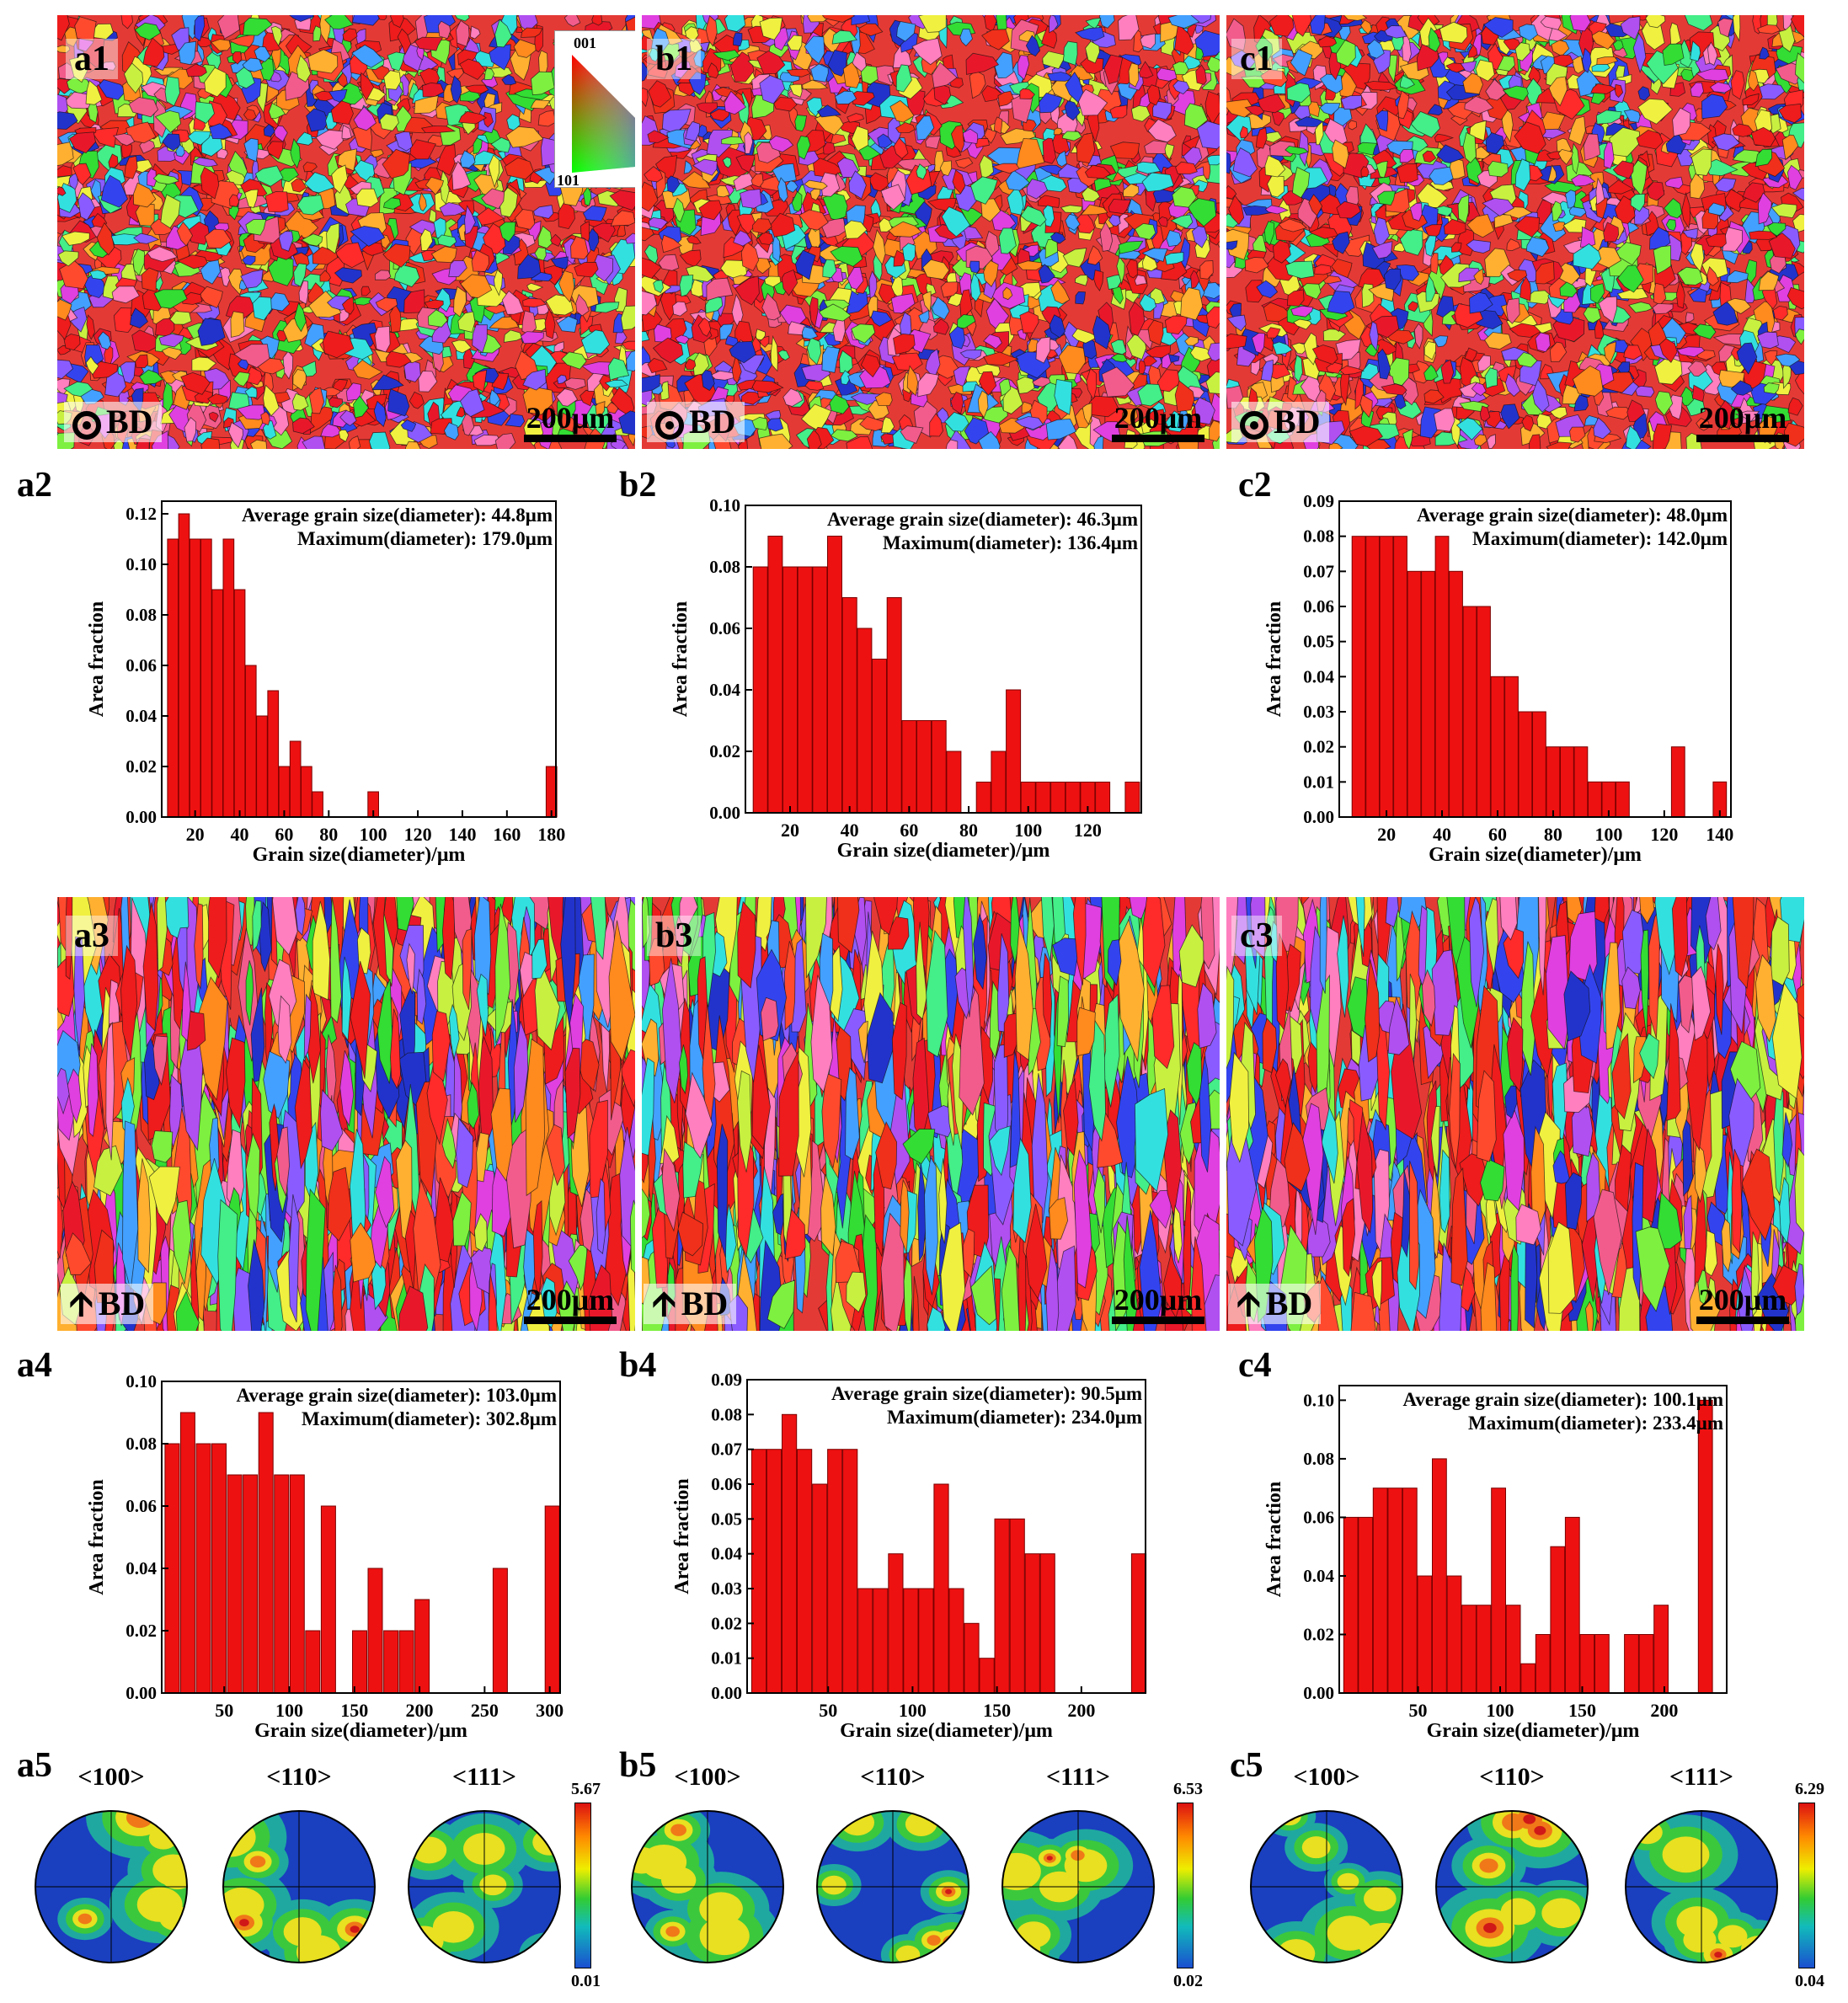 The height and width of the screenshot is (2003, 1848). What do you see at coordinates (726, 1484) in the screenshot?
I see `y-tick-label: 0.06` at bounding box center [726, 1484].